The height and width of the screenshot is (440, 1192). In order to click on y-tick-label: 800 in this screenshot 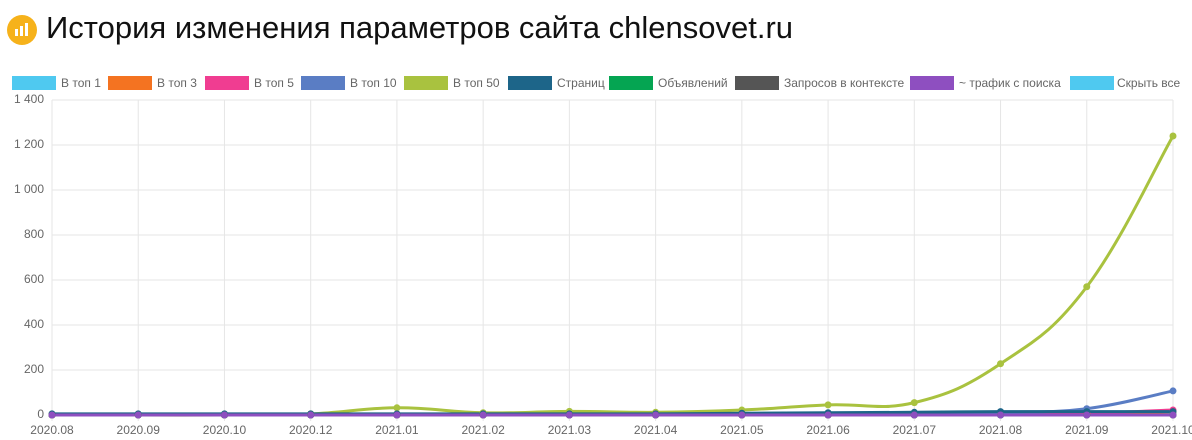, I will do `click(34, 234)`.